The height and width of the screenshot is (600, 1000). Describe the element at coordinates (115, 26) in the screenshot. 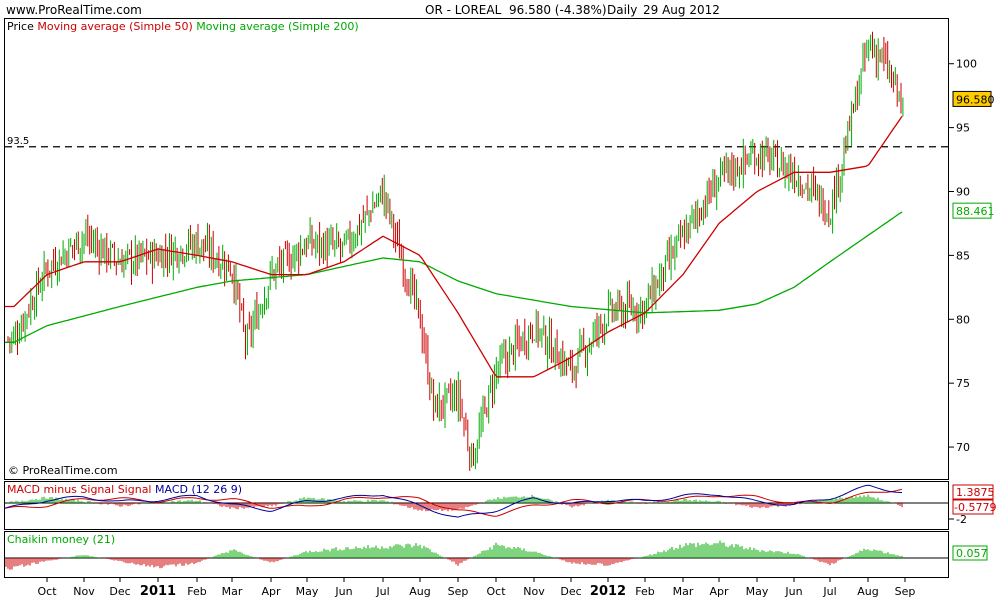

I see `legend-ma50: Moving average (Simple 50)` at that location.